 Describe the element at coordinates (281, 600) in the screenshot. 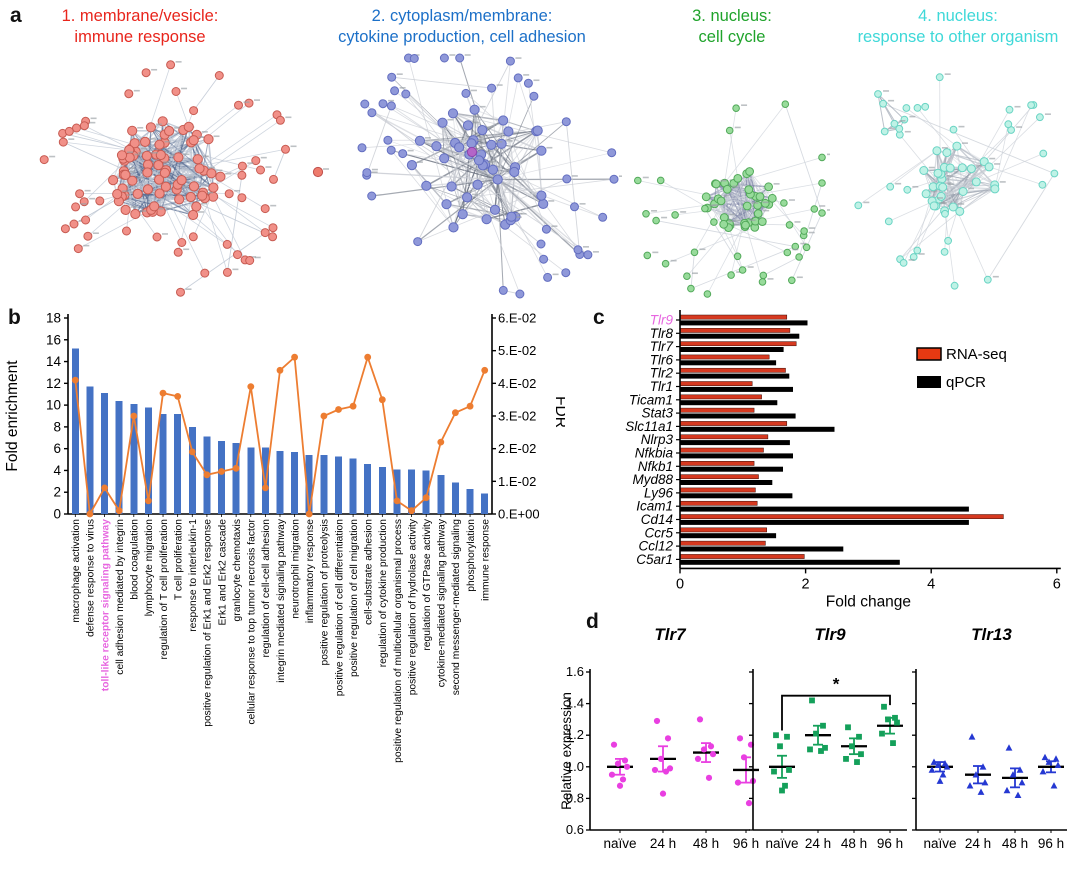

I see `category-label: integrin mediated signaling pathway` at that location.